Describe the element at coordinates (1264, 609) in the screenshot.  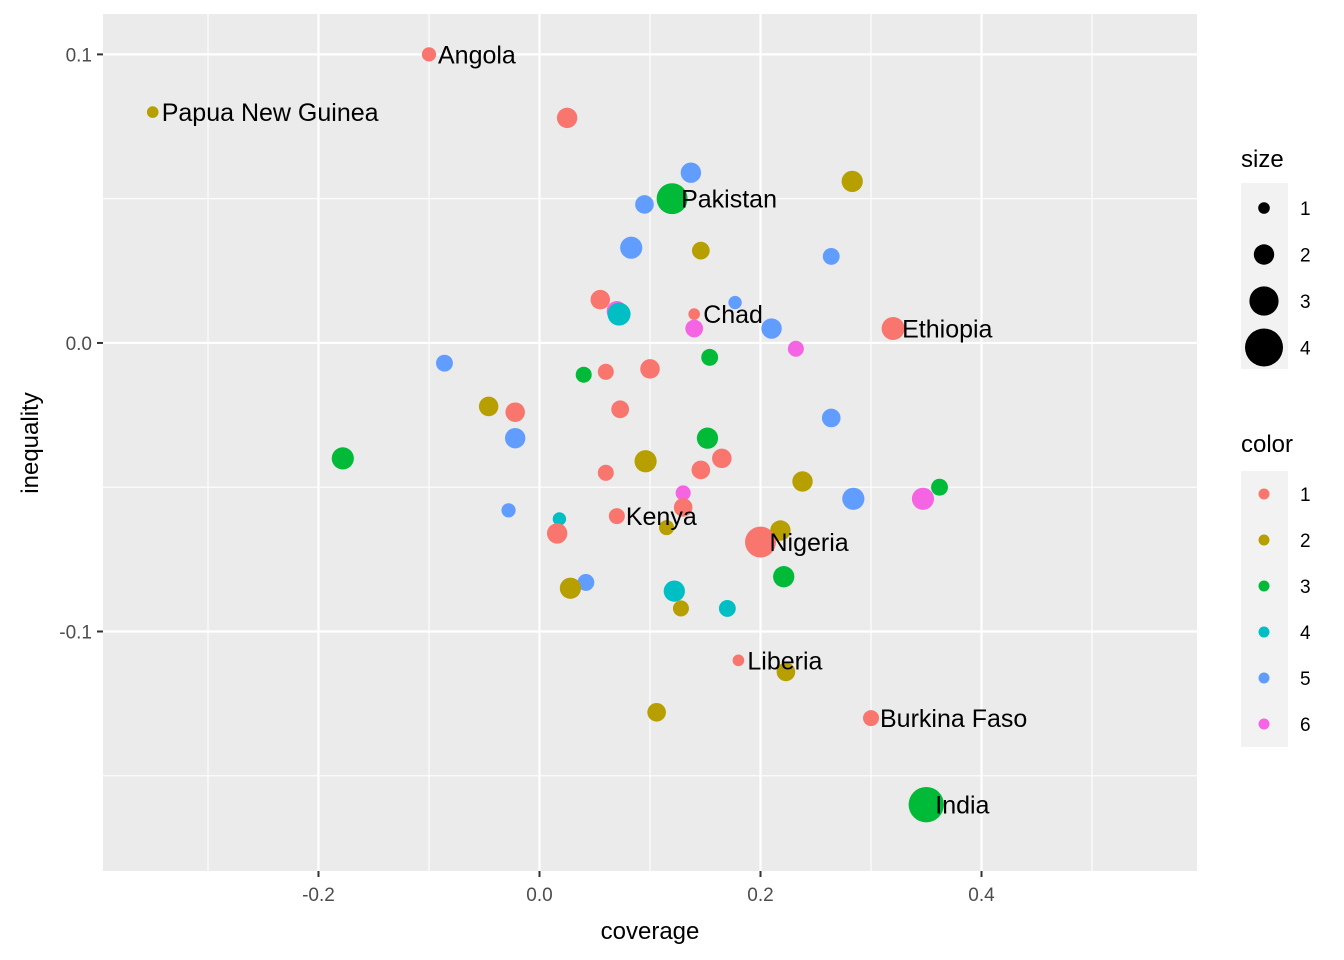
I see `color-legend-keys-background` at that location.